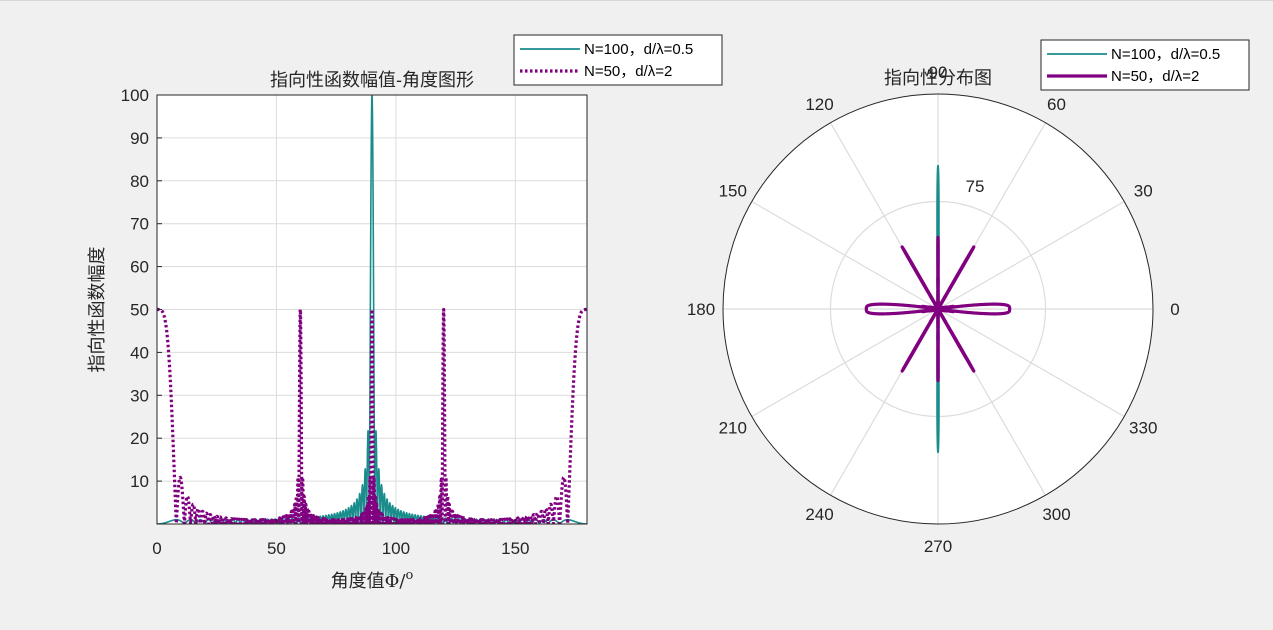 The image size is (1273, 630). I want to click on y-tick-label-1: 20, so click(139, 438).